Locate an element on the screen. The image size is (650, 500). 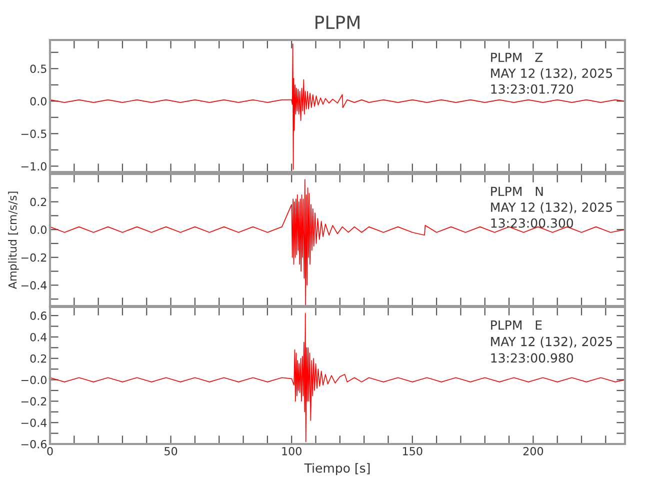
annotation: 13:23:00.300 is located at coordinates (532, 223).